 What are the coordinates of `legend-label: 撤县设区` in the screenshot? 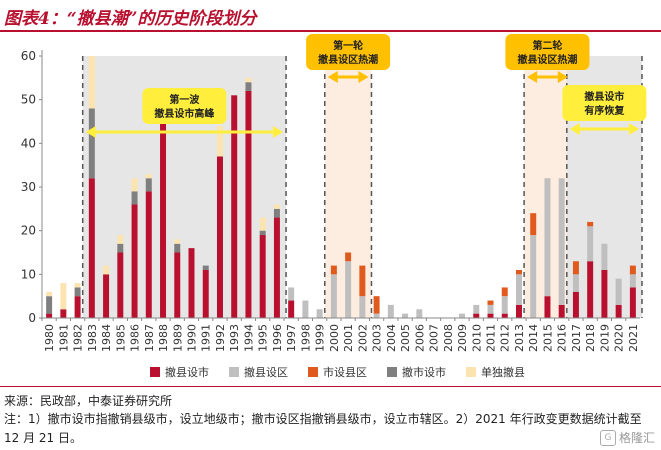 It's located at (266, 372).